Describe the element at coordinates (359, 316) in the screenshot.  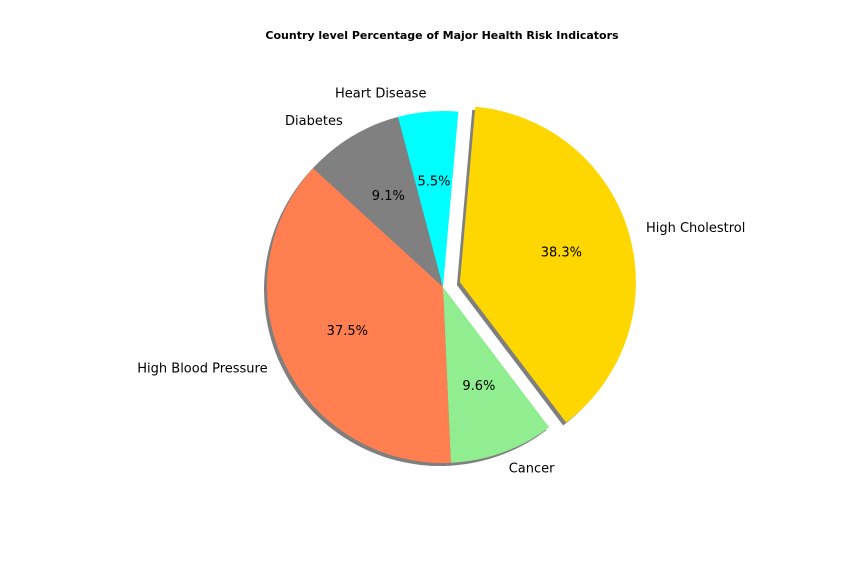
I see `slice-high-blood-pressure` at that location.